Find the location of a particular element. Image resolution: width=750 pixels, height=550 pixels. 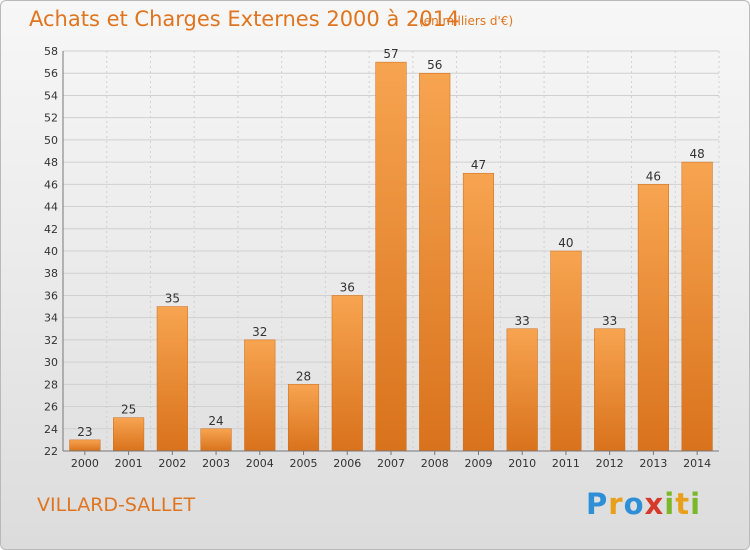

data-label-2013: 46 is located at coordinates (653, 176).